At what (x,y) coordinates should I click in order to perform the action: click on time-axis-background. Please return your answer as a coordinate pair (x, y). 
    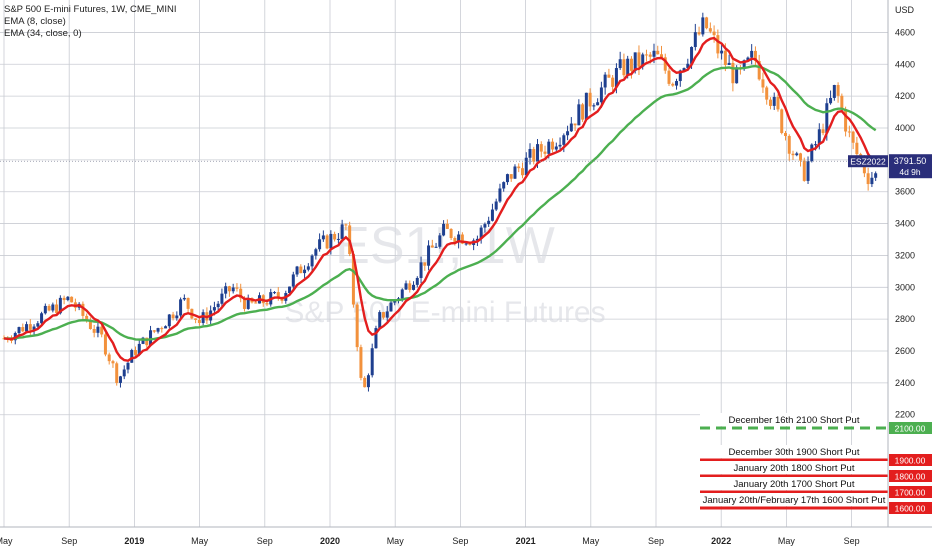
    Looking at the image, I should click on (466, 538).